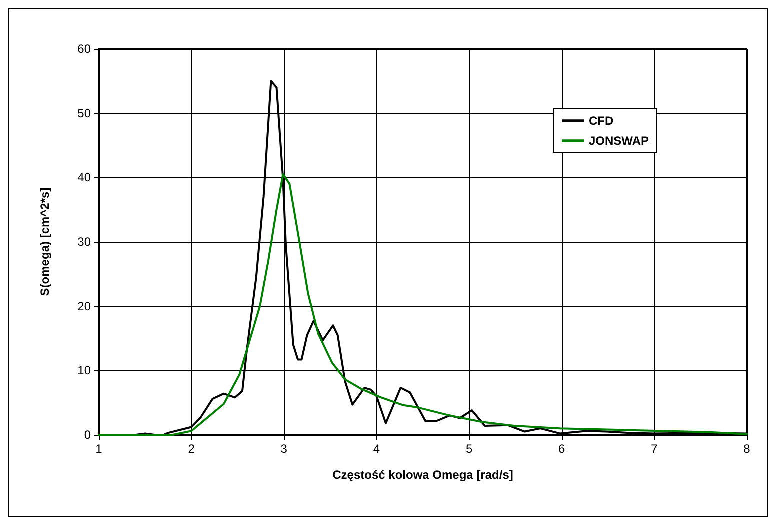 The image size is (768, 517). What do you see at coordinates (601, 121) in the screenshot?
I see `legend-label: CFD` at bounding box center [601, 121].